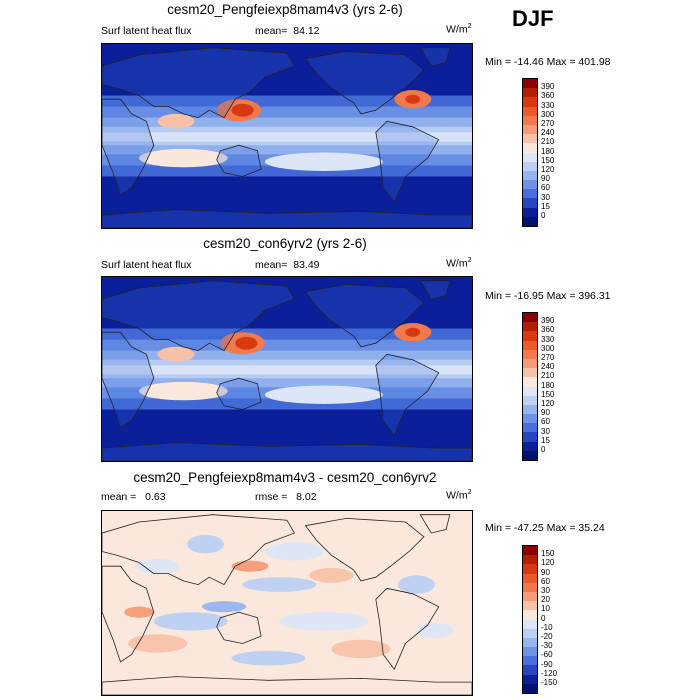 This screenshot has width=700, height=700. What do you see at coordinates (133, 497) in the screenshot?
I see `panel3-mean-label: mean = 0.63` at bounding box center [133, 497].